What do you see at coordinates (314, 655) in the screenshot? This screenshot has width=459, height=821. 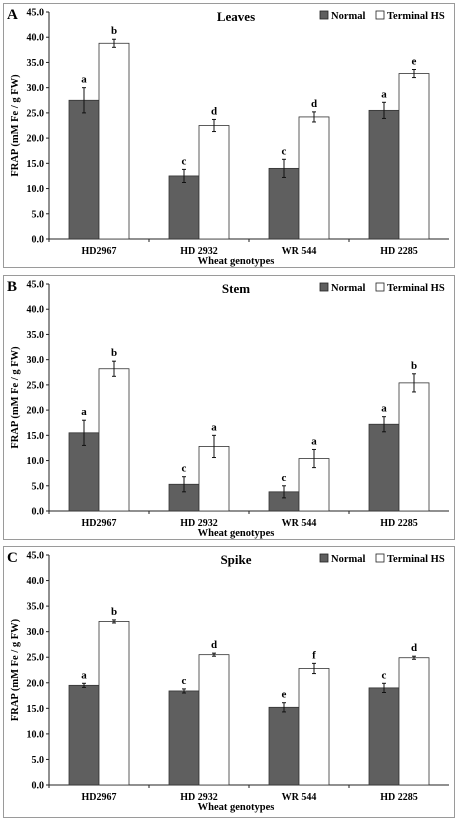 I see `significance-label: f` at bounding box center [314, 655].